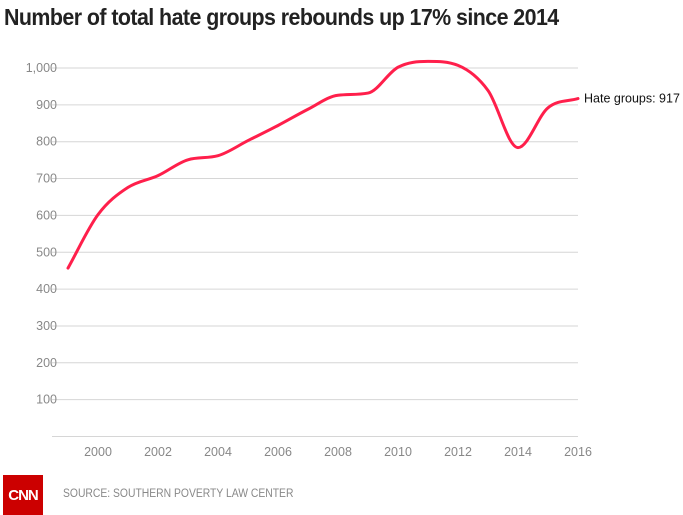 Image resolution: width=683 pixels, height=515 pixels. Describe the element at coordinates (46, 105) in the screenshot. I see `y-tick-label: 900` at that location.